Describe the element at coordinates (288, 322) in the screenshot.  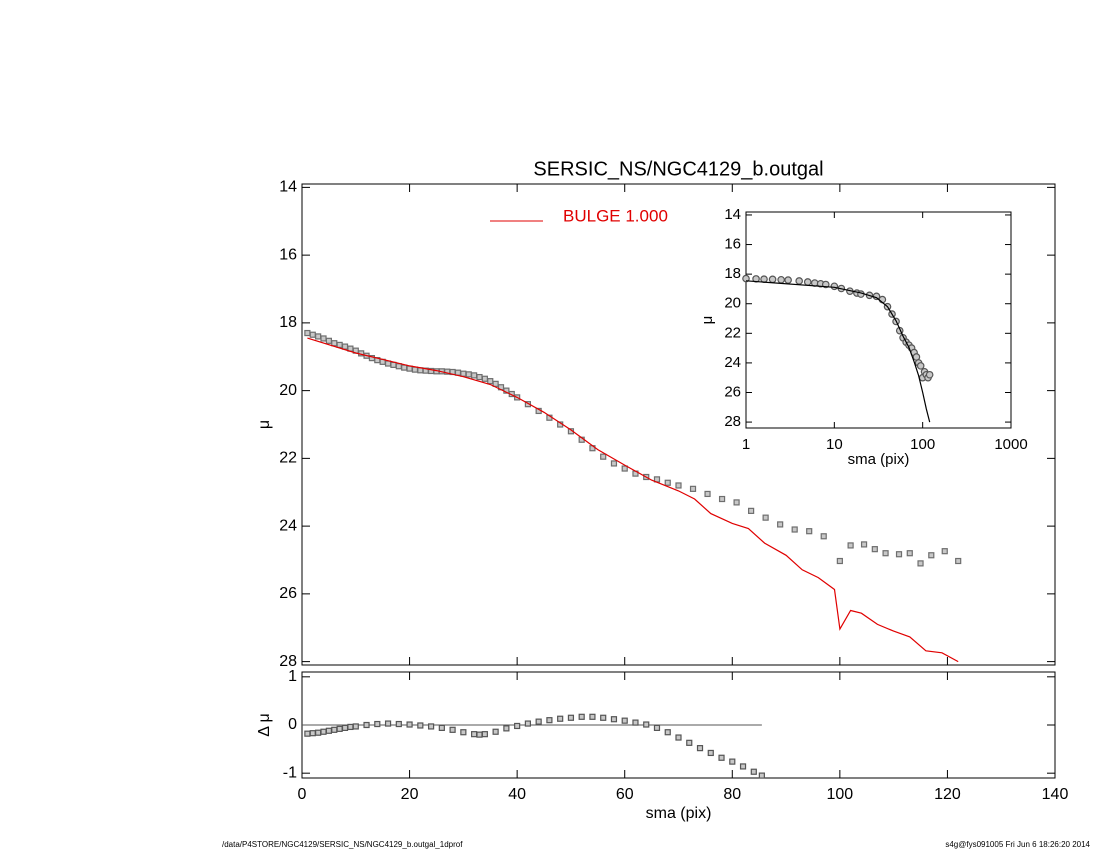
I see `y-tick-label: 18` at that location.